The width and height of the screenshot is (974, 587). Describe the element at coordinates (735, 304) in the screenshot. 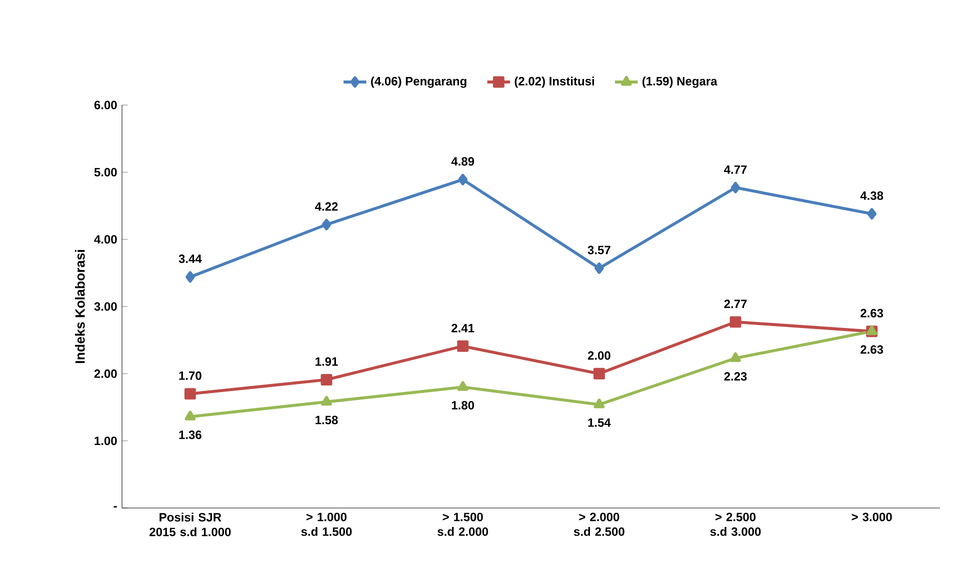

I see `data-label: 2.77` at that location.